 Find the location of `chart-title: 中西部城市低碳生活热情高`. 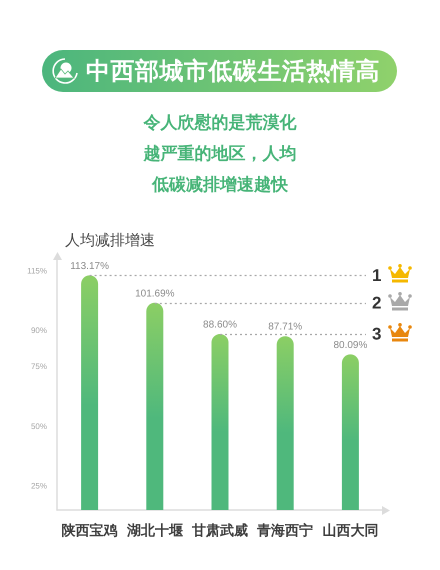

chart-title: 中西部城市低碳生活热情高 is located at coordinates (233, 71).